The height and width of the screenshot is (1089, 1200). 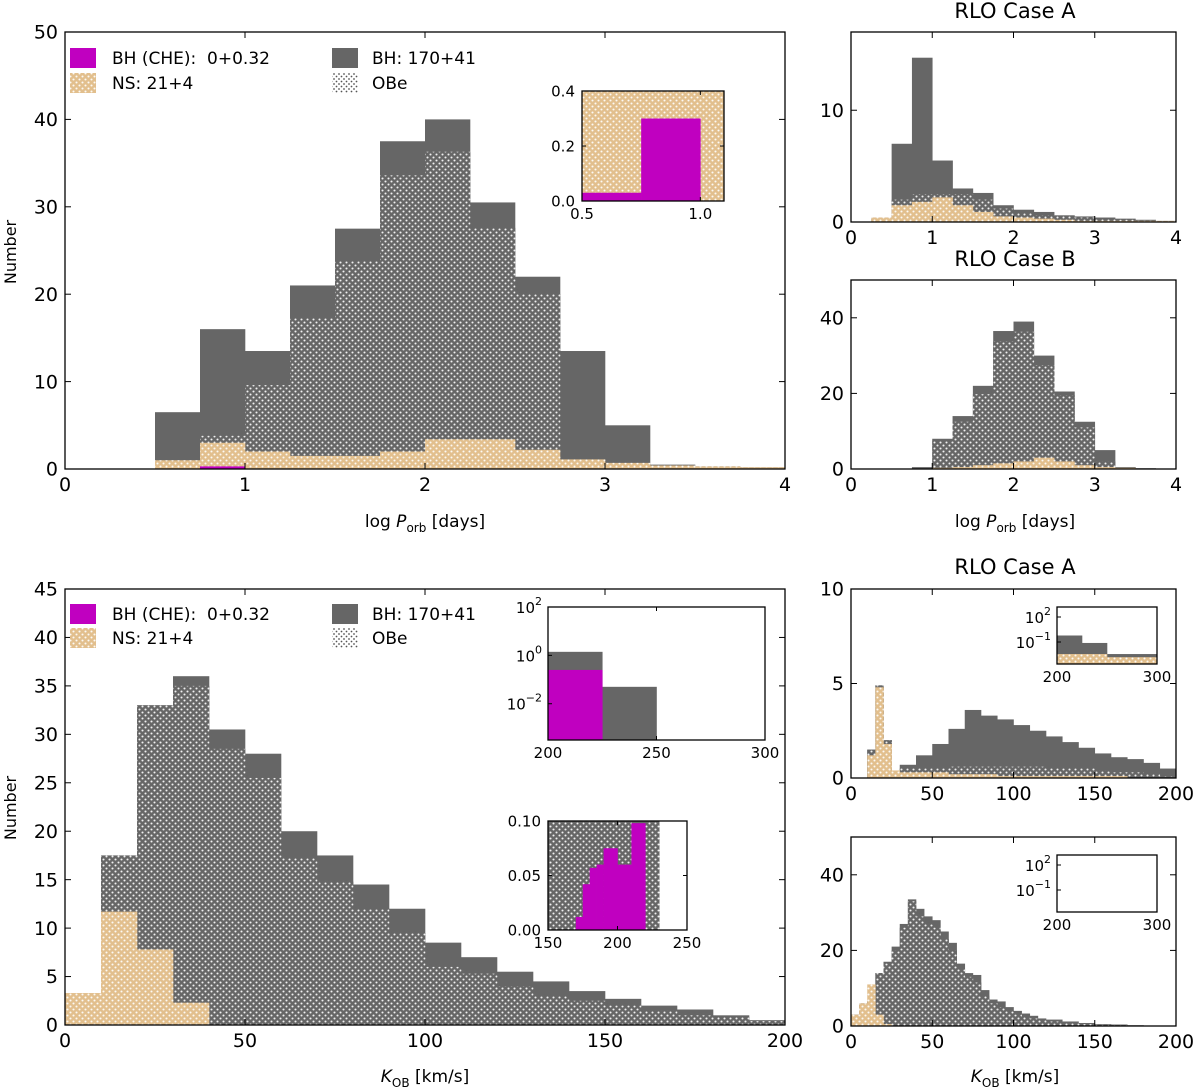 What do you see at coordinates (345, 58) in the screenshot?
I see `legend-bh-swatch` at bounding box center [345, 58].